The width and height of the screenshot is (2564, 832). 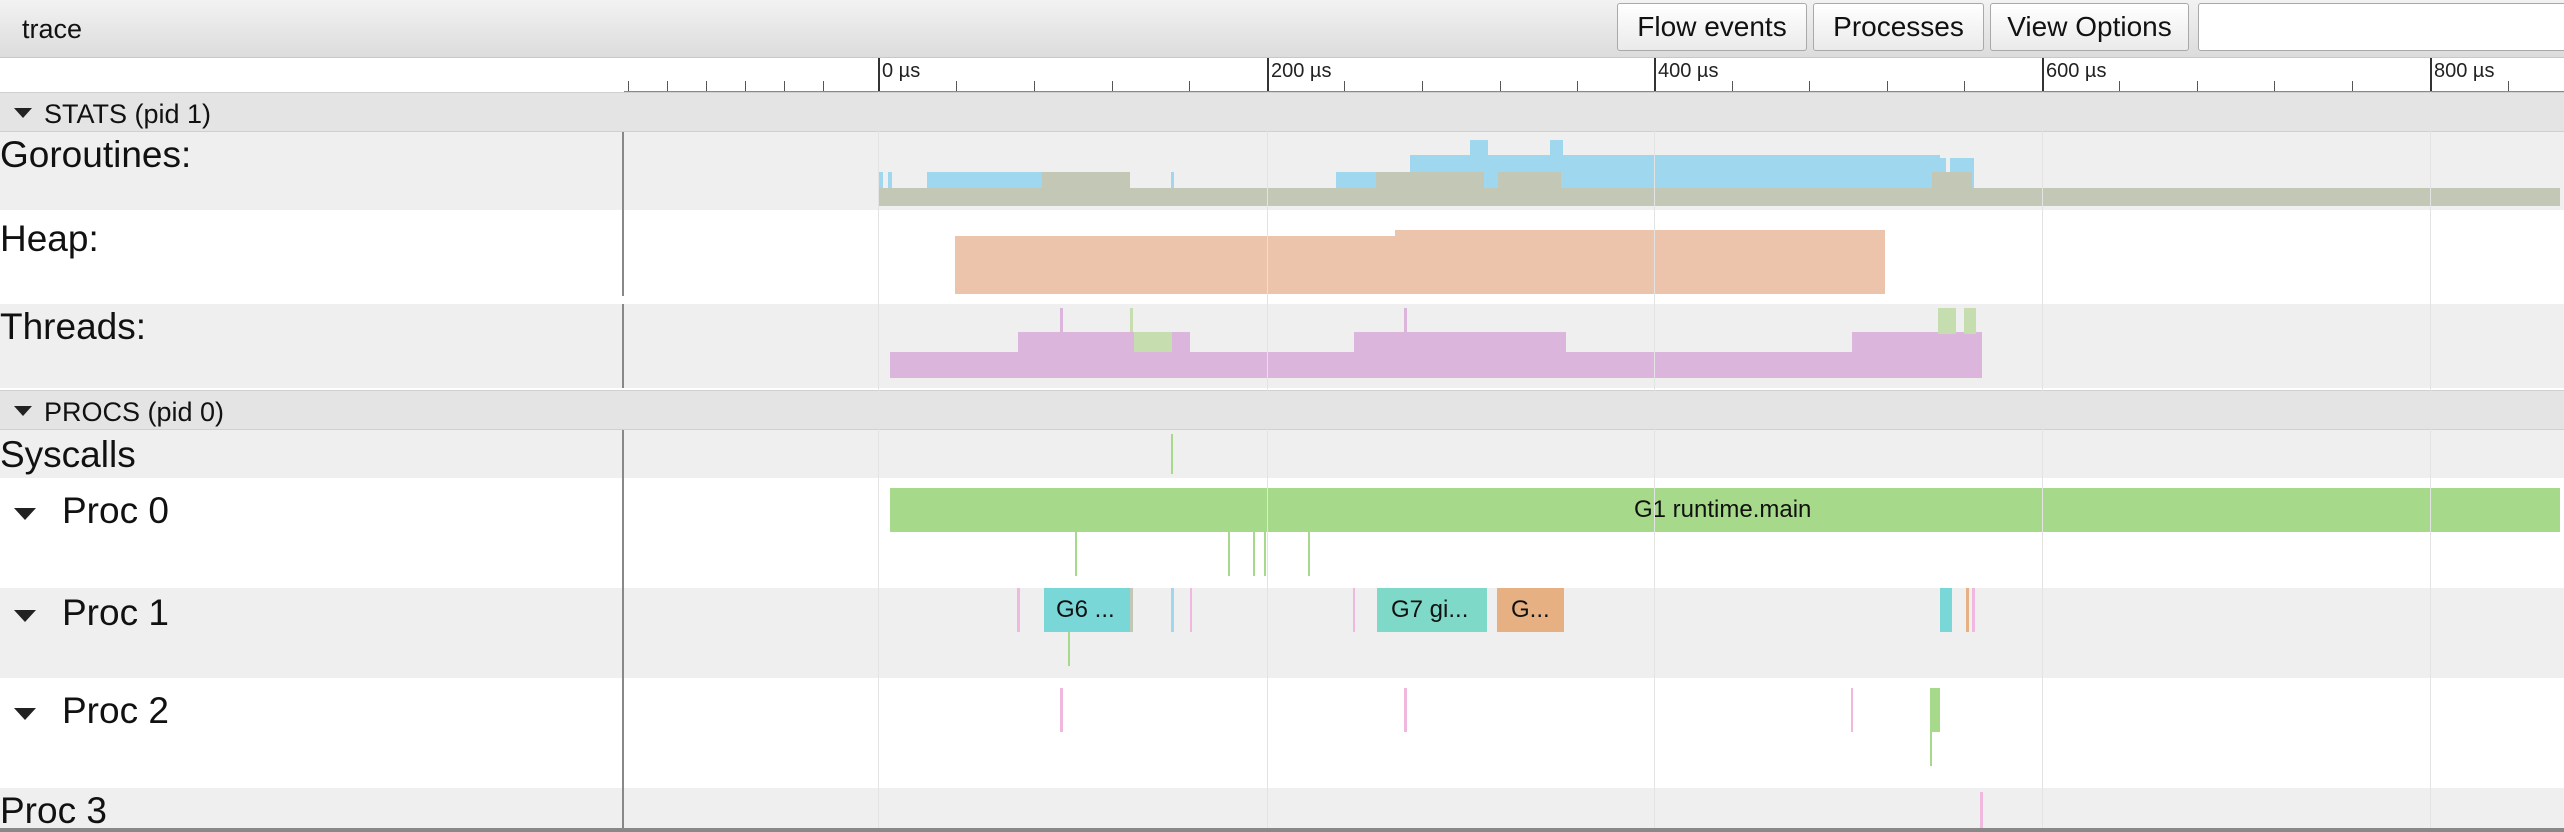 What do you see at coordinates (96, 154) in the screenshot?
I see `goroutines-label: Goroutines:` at bounding box center [96, 154].